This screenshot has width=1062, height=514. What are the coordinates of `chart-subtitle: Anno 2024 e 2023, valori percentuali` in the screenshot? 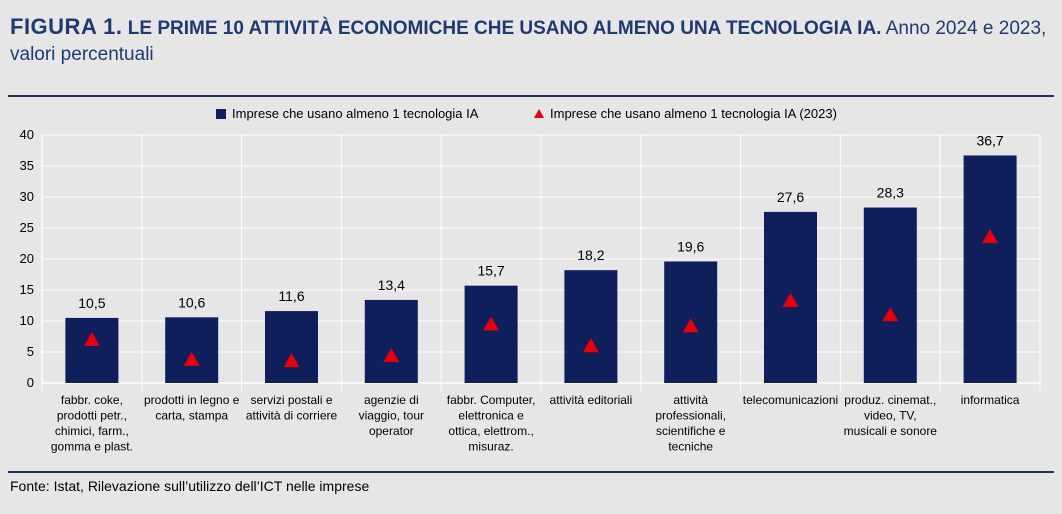 It's located at (528, 41).